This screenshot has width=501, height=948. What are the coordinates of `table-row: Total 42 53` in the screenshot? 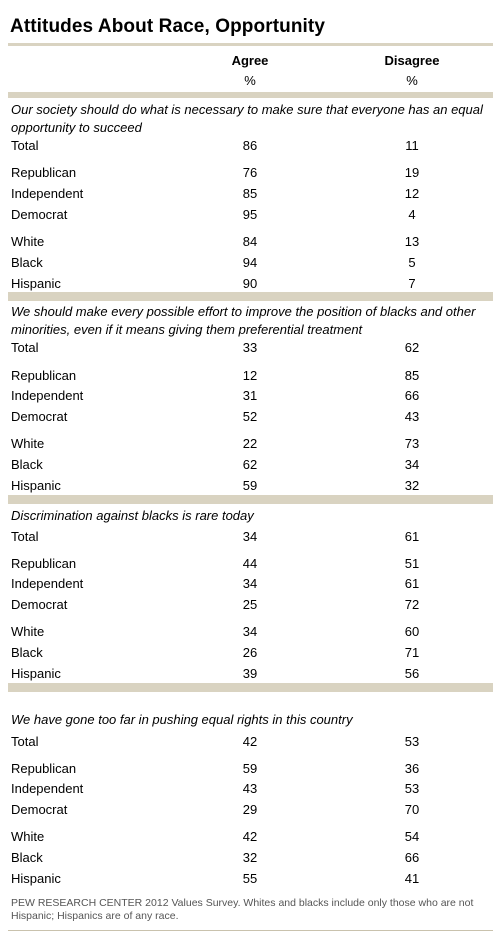 It's located at (250, 744).